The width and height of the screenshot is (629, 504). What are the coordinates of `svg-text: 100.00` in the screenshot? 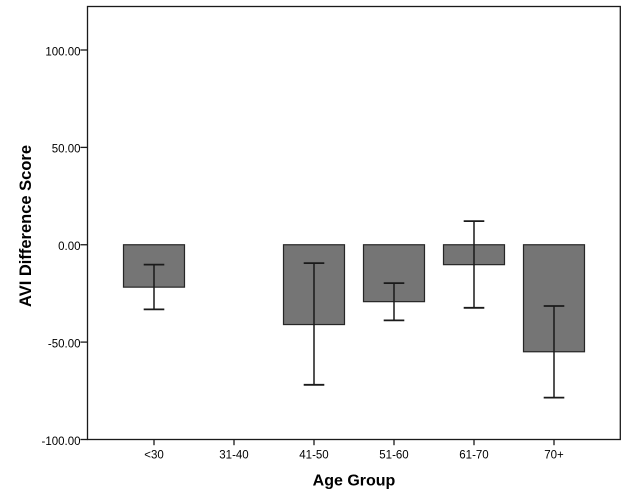 It's located at (62, 52).